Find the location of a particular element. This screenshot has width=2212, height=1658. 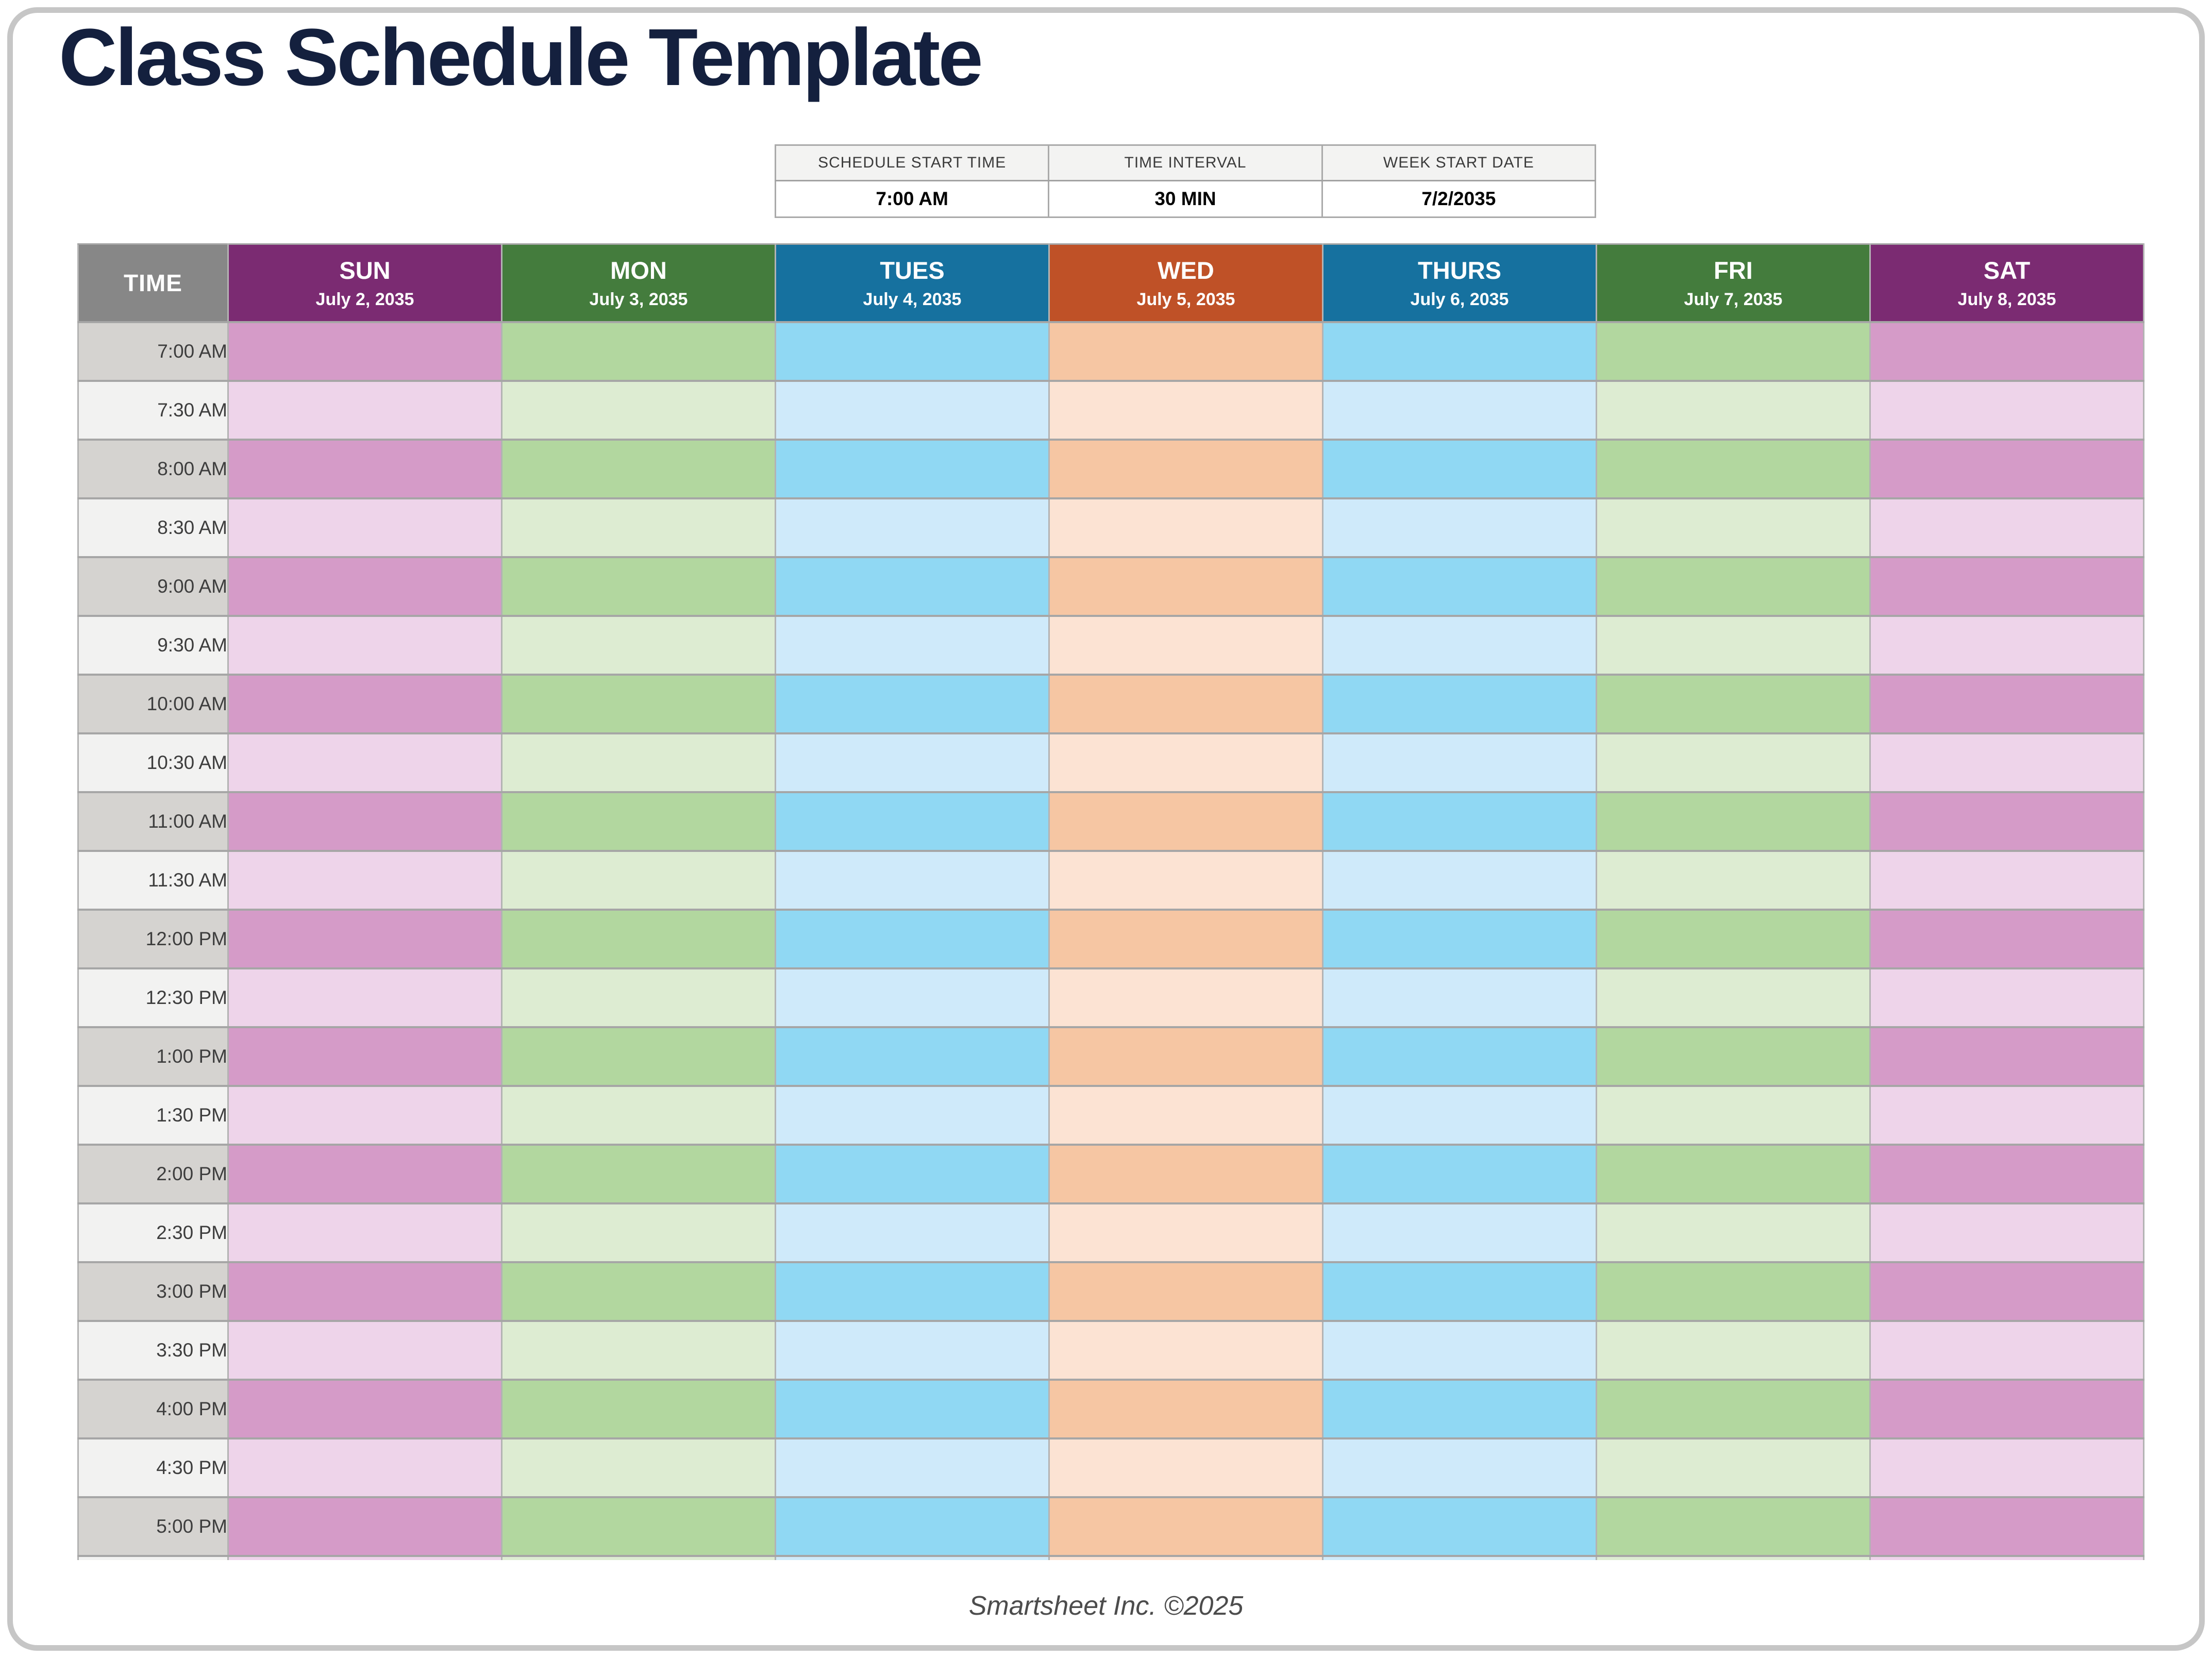

settings-value-schedule-start-time: 7:00 AM is located at coordinates (912, 199).